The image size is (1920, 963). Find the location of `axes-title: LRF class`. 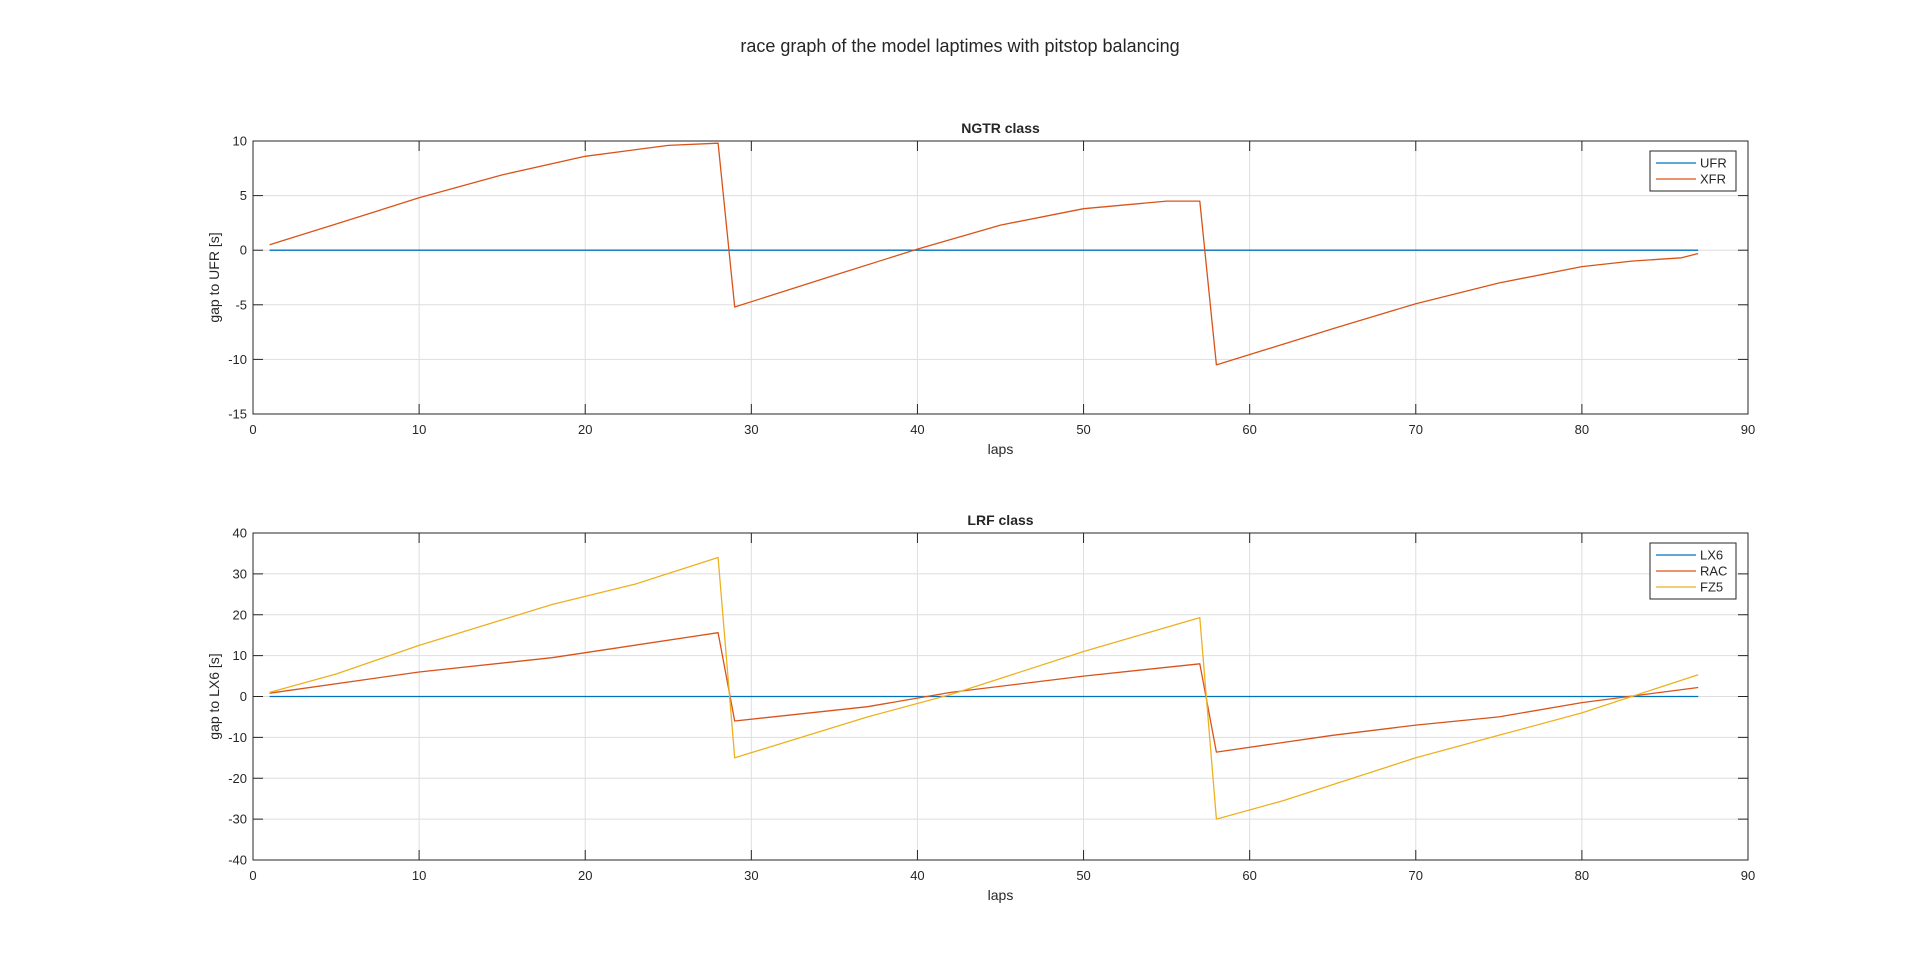

axes-title: LRF class is located at coordinates (1000, 520).